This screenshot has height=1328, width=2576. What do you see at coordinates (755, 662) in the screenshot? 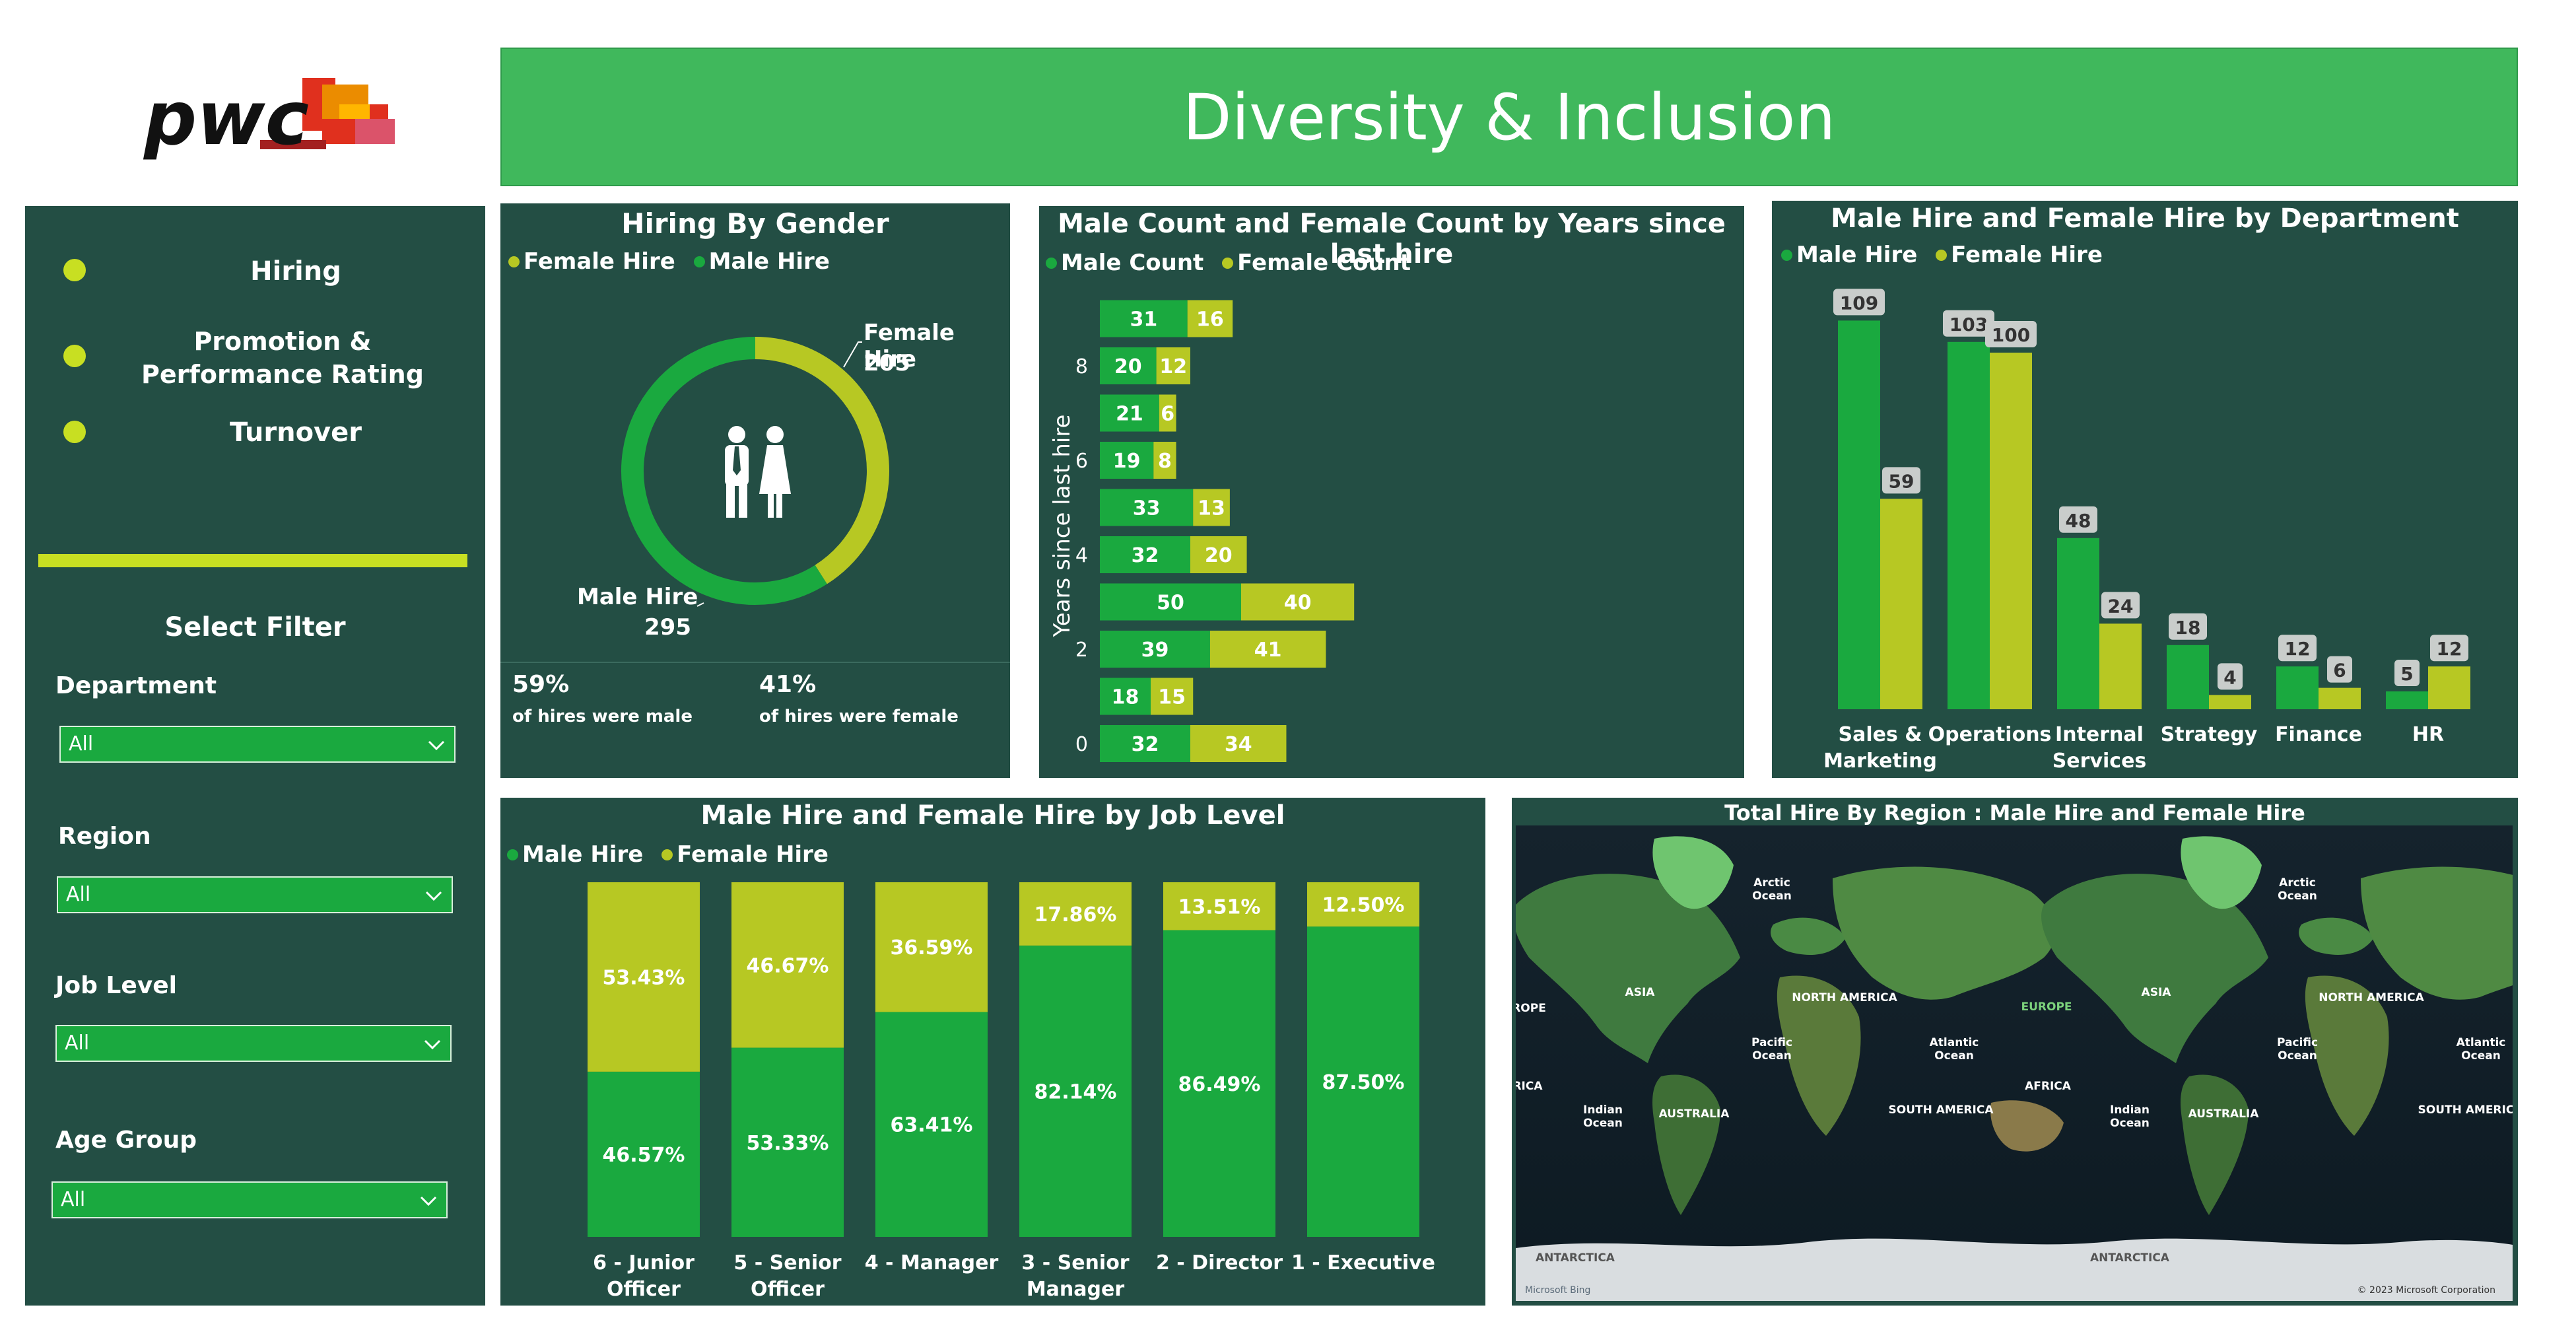
I see `kpi-divider` at bounding box center [755, 662].